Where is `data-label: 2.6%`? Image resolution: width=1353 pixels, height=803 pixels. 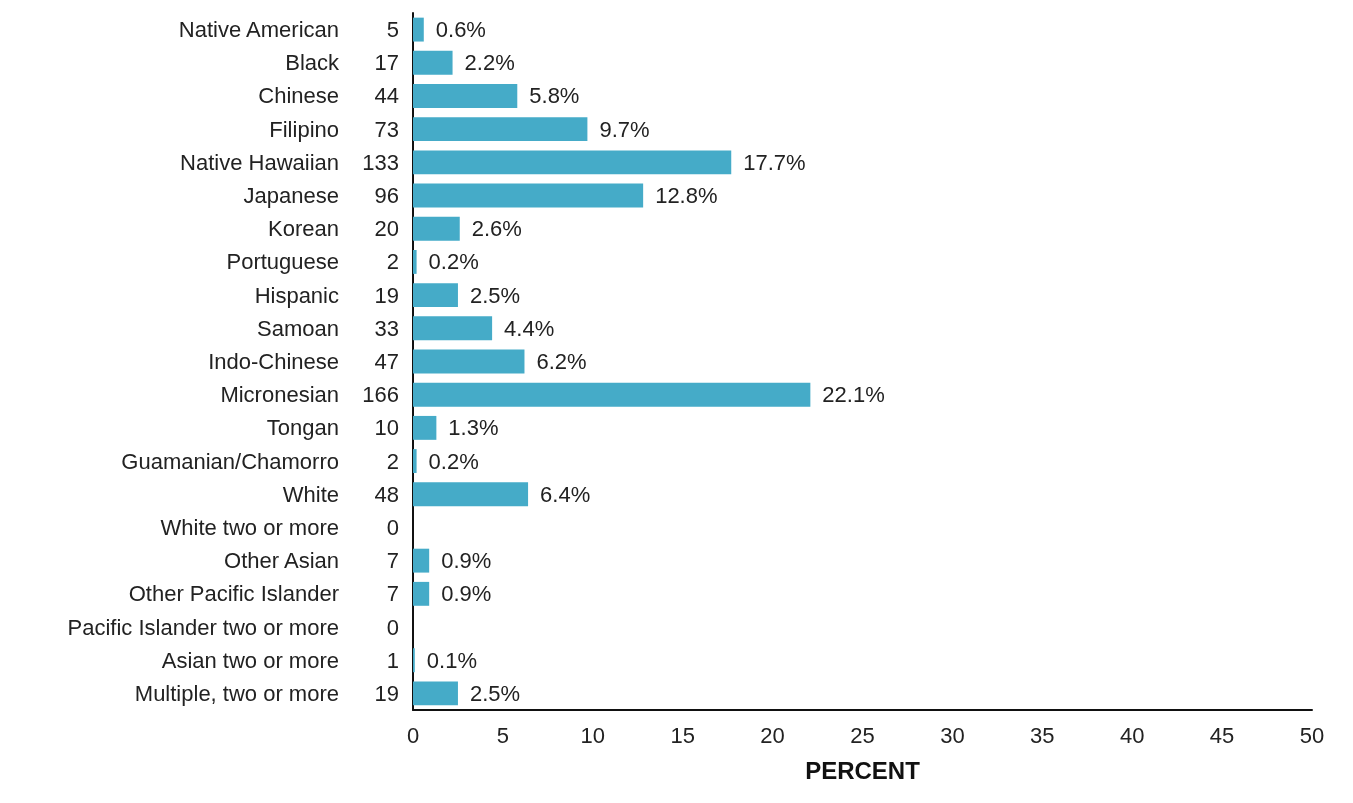 data-label: 2.6% is located at coordinates (496, 229).